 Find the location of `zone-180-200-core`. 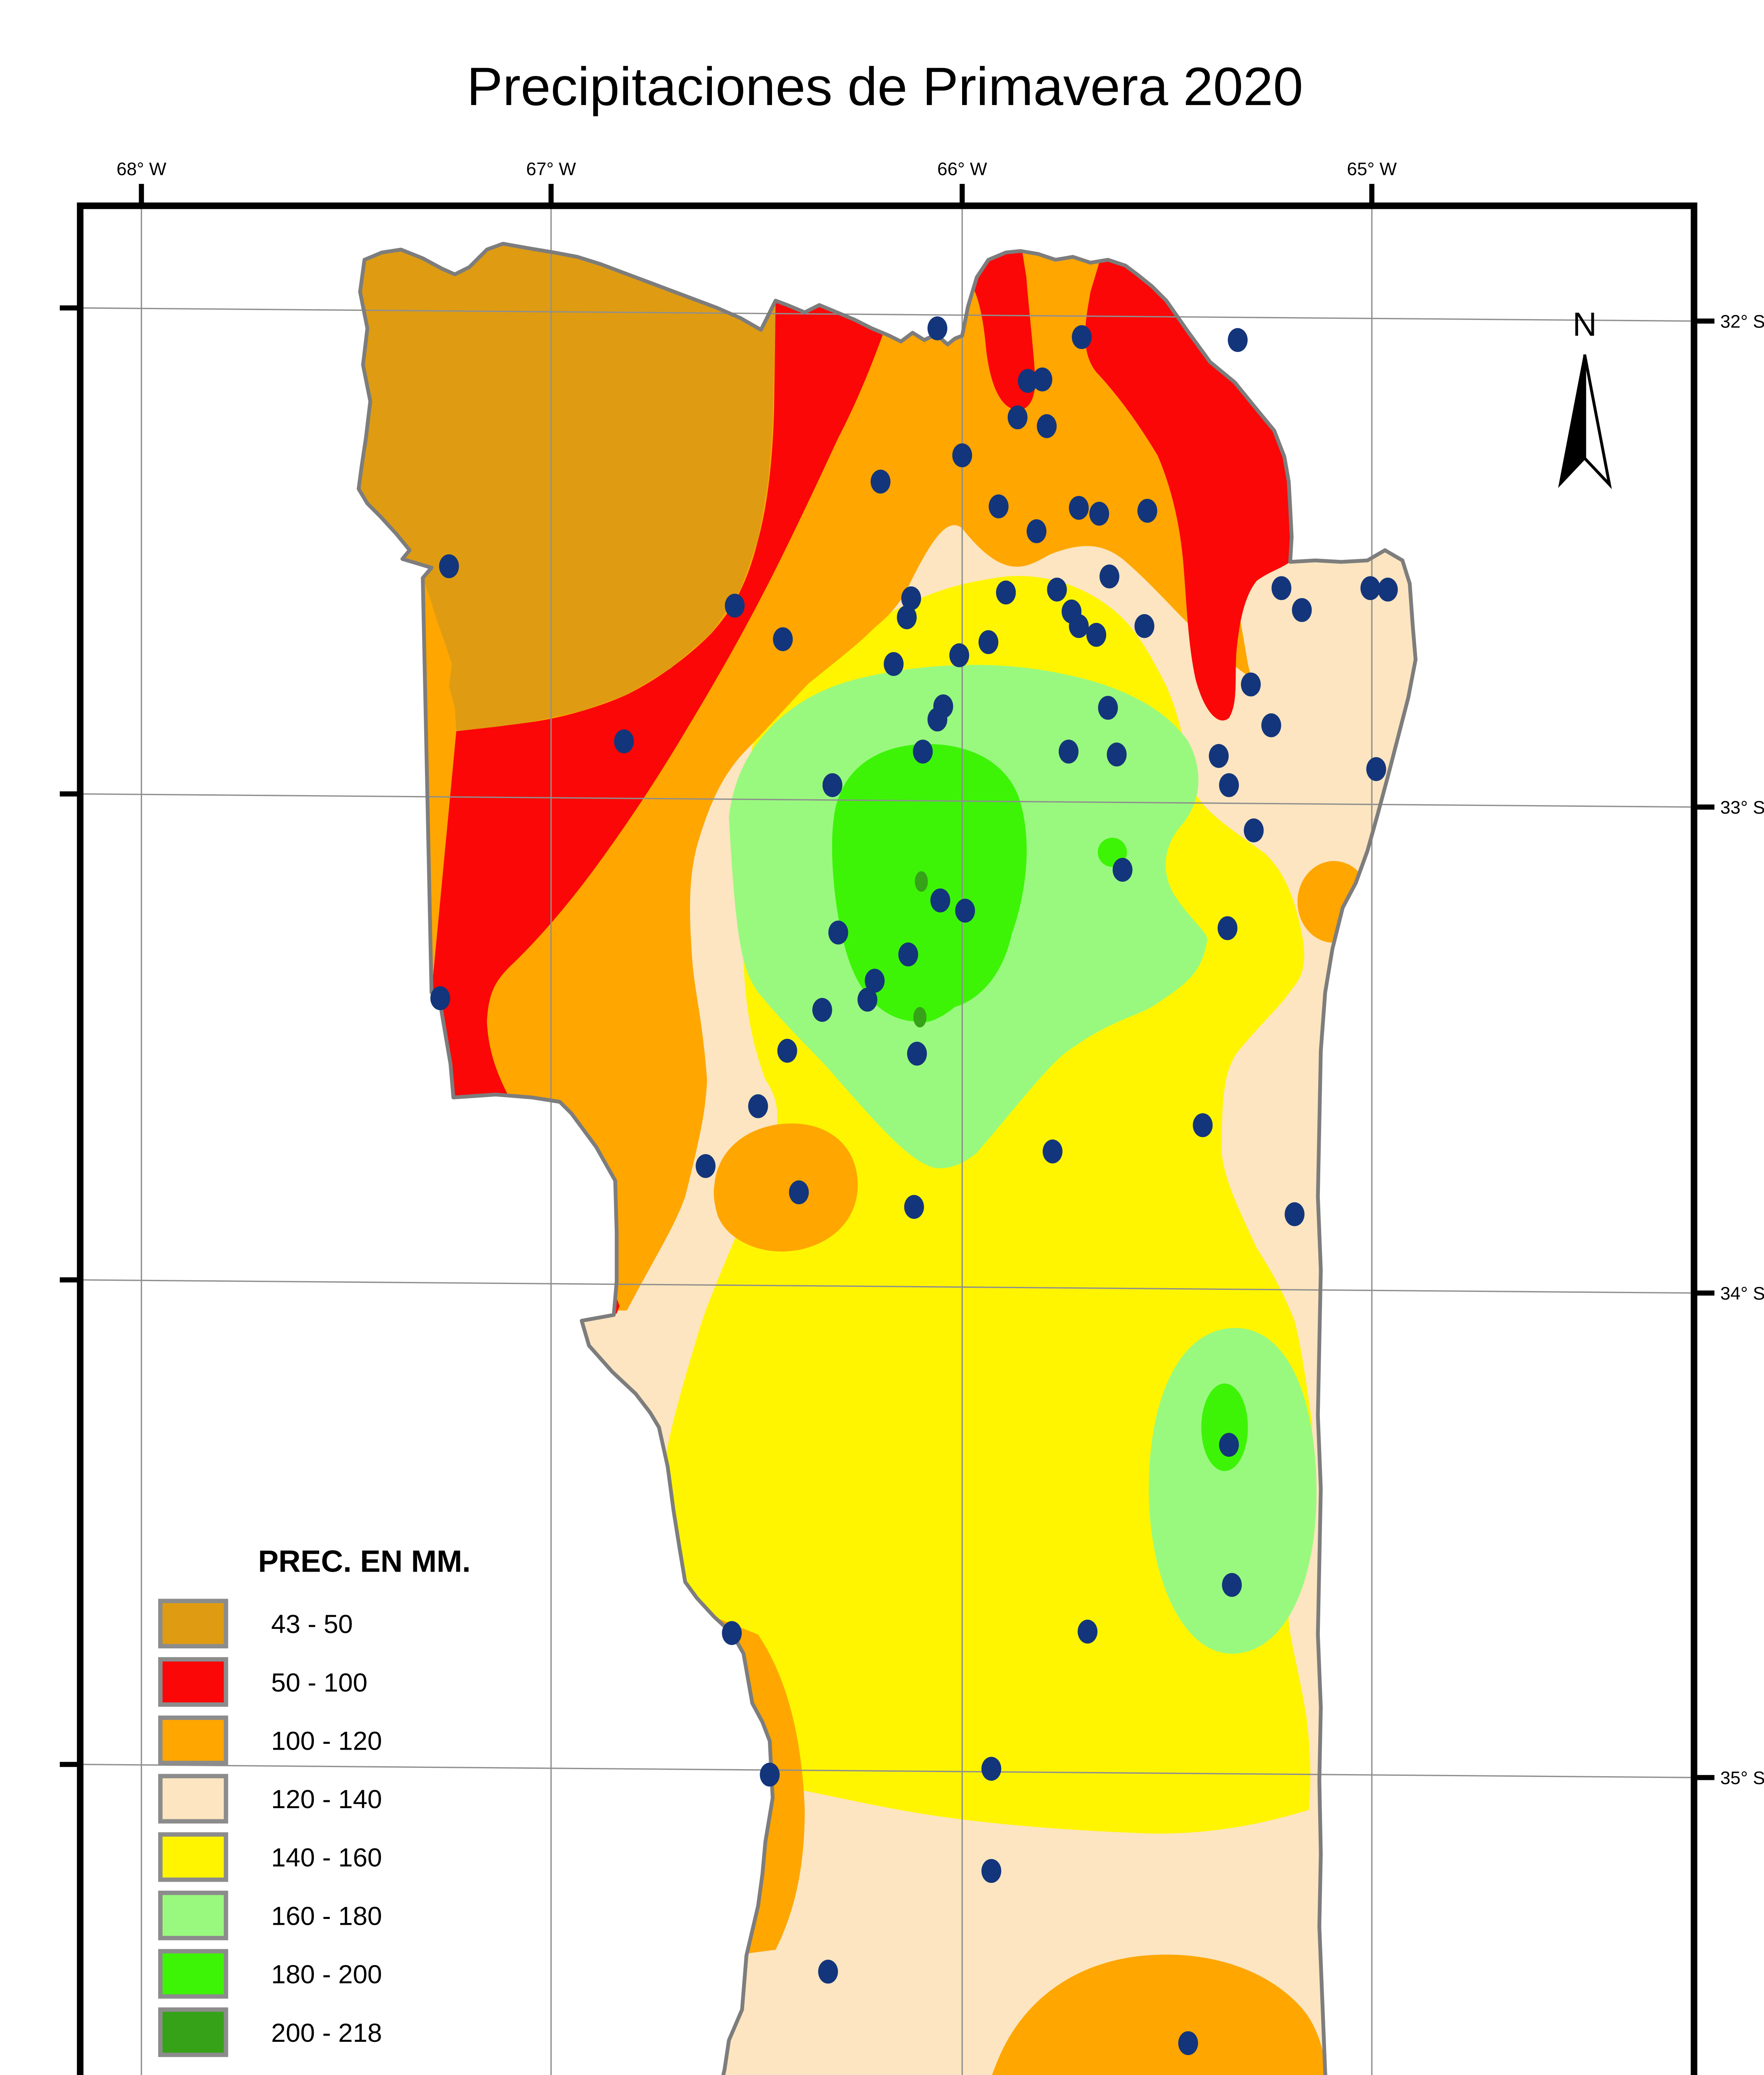

zone-180-200-core is located at coordinates (929, 883).